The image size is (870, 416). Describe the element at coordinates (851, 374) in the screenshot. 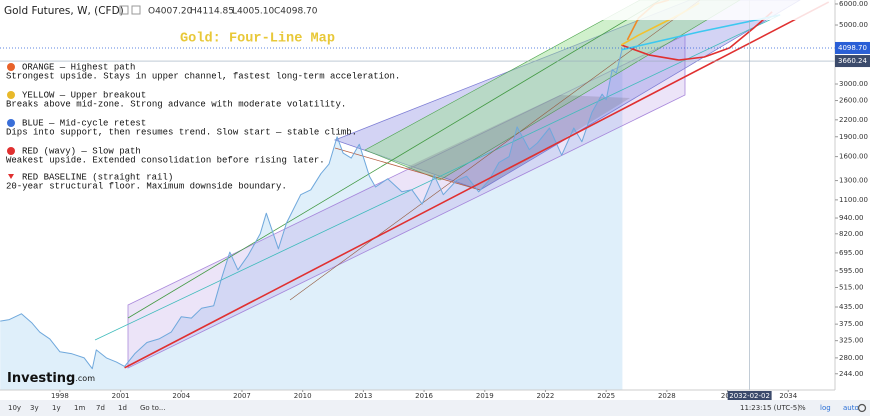

I see `y-tick-label: 244.00` at that location.